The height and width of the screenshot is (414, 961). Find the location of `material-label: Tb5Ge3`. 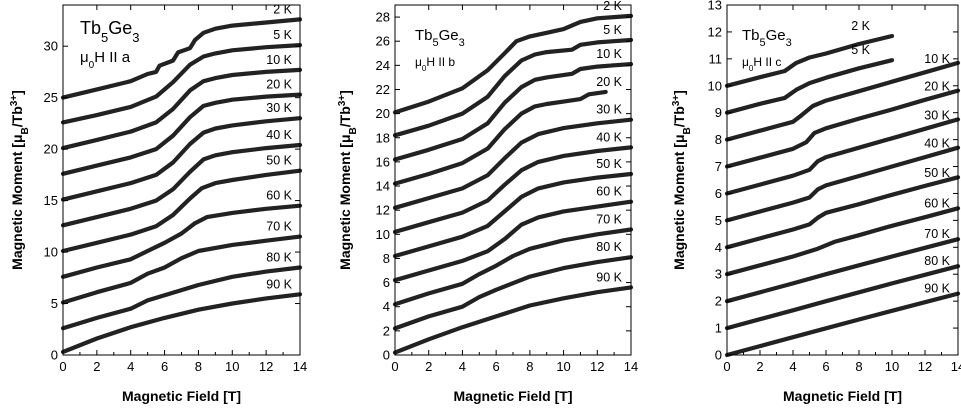

material-label: Tb5Ge3 is located at coordinates (767, 38).